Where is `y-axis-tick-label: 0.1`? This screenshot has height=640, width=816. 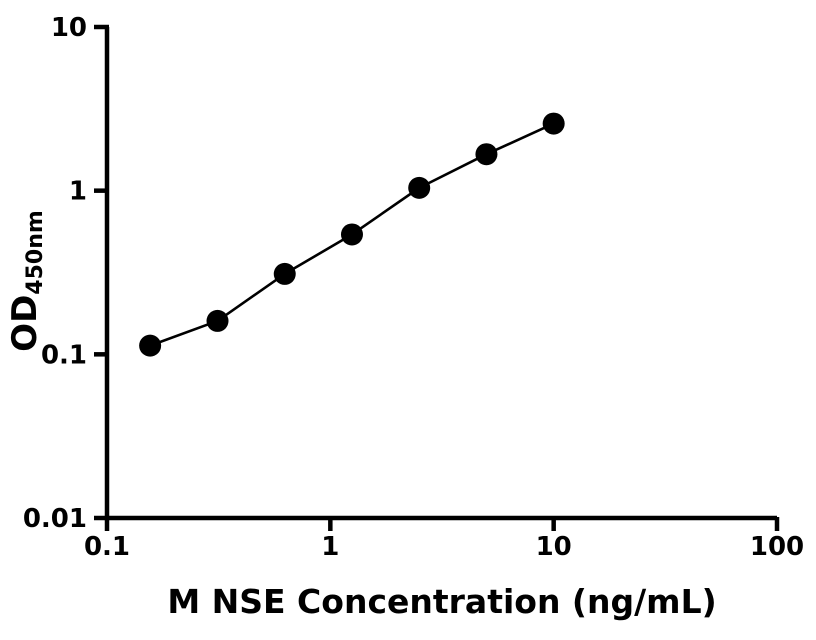
y-axis-tick-label: 0.1 is located at coordinates (64, 355).